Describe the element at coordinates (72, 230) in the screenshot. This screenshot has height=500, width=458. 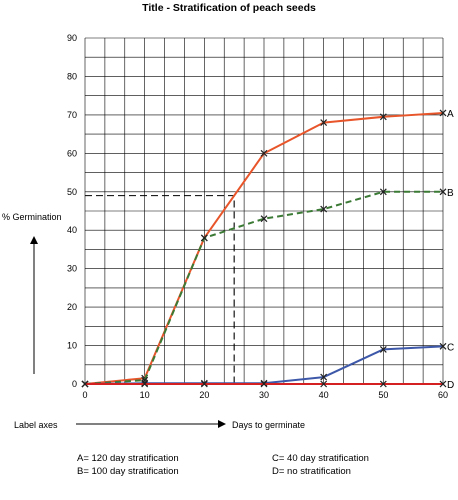
I see `y-tick-label: 40` at that location.